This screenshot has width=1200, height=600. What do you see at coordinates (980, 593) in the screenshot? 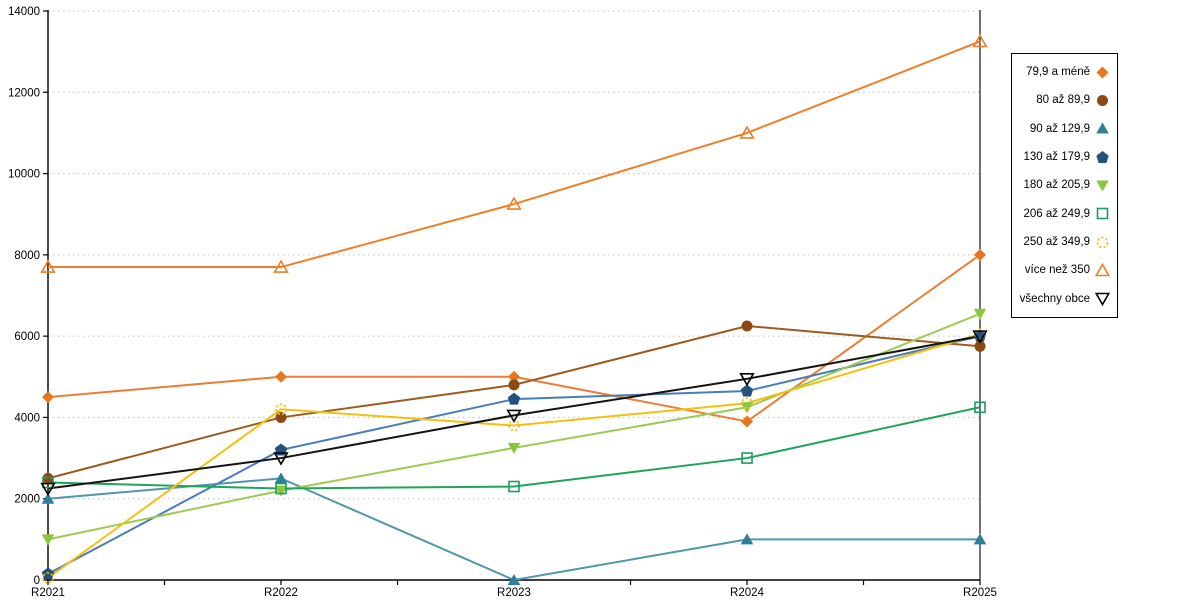
I see `x-axis-tick-label: R2025` at bounding box center [980, 593].